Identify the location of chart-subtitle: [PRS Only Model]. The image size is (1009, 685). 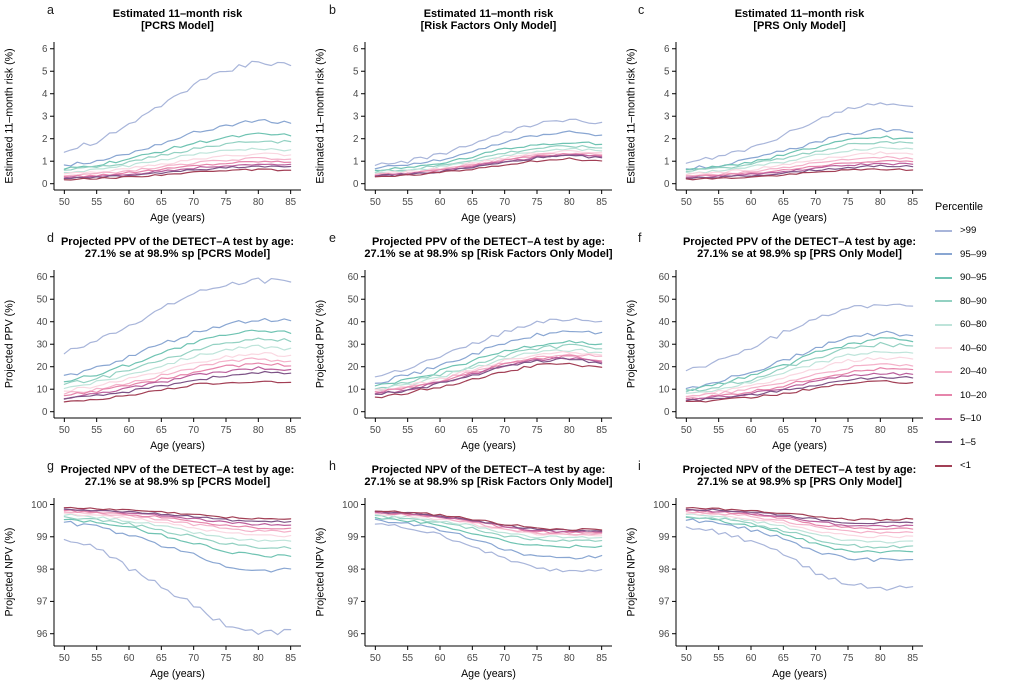
(799, 26).